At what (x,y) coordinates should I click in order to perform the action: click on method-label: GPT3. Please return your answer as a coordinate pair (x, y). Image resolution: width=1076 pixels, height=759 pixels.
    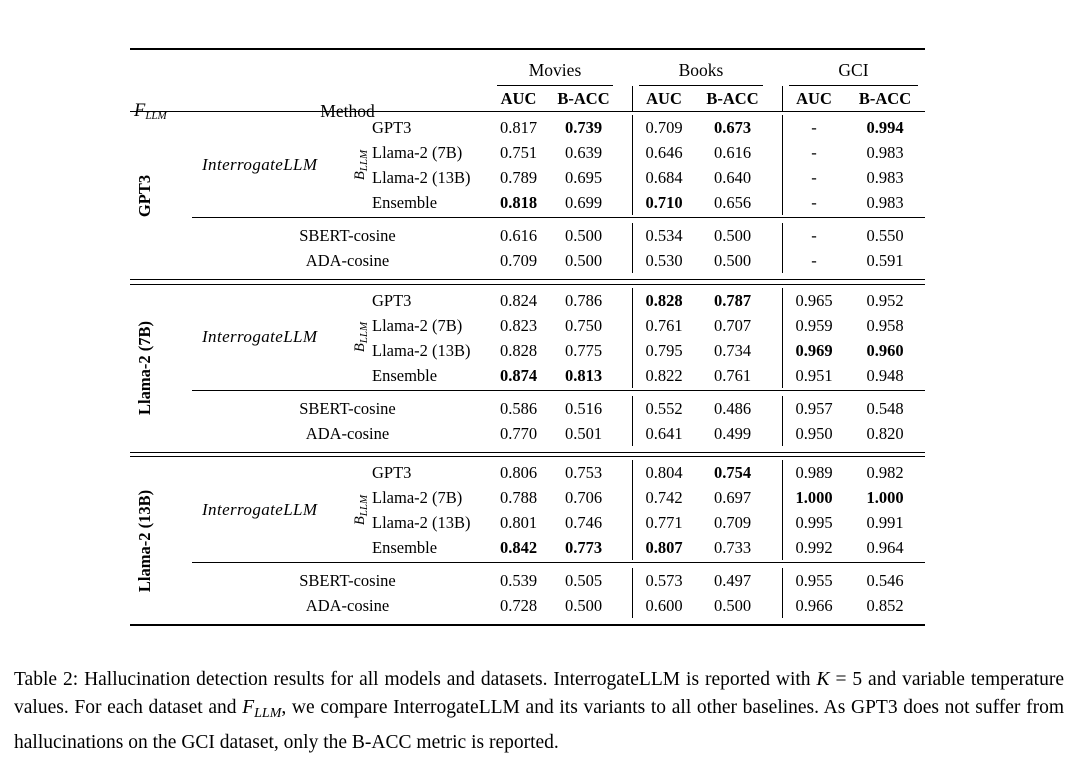
    Looking at the image, I should click on (392, 472).